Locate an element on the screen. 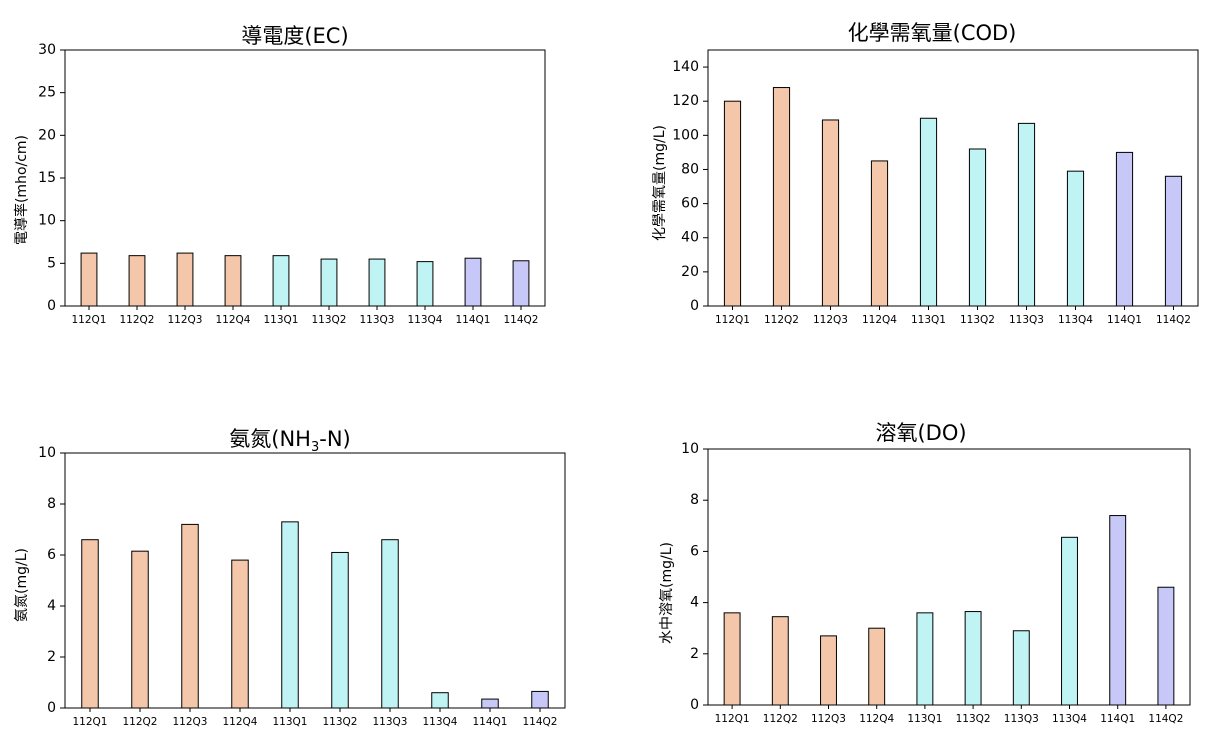 The width and height of the screenshot is (1210, 740). y-tick-label: 8 is located at coordinates (694, 500).